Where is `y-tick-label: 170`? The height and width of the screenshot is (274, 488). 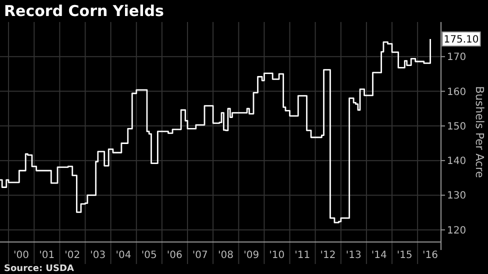 y-tick-label: 170 is located at coordinates (456, 58).